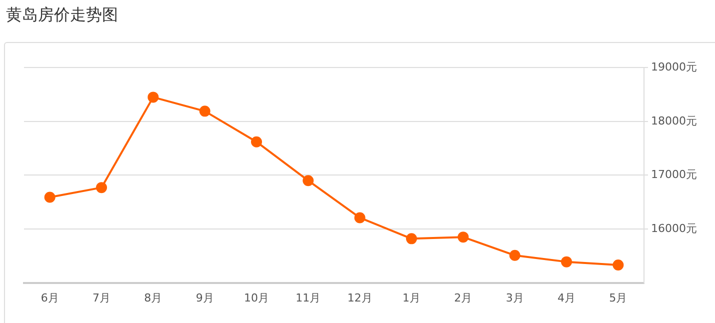 The image size is (715, 323). I want to click on x-tick-label: 11月, so click(308, 297).